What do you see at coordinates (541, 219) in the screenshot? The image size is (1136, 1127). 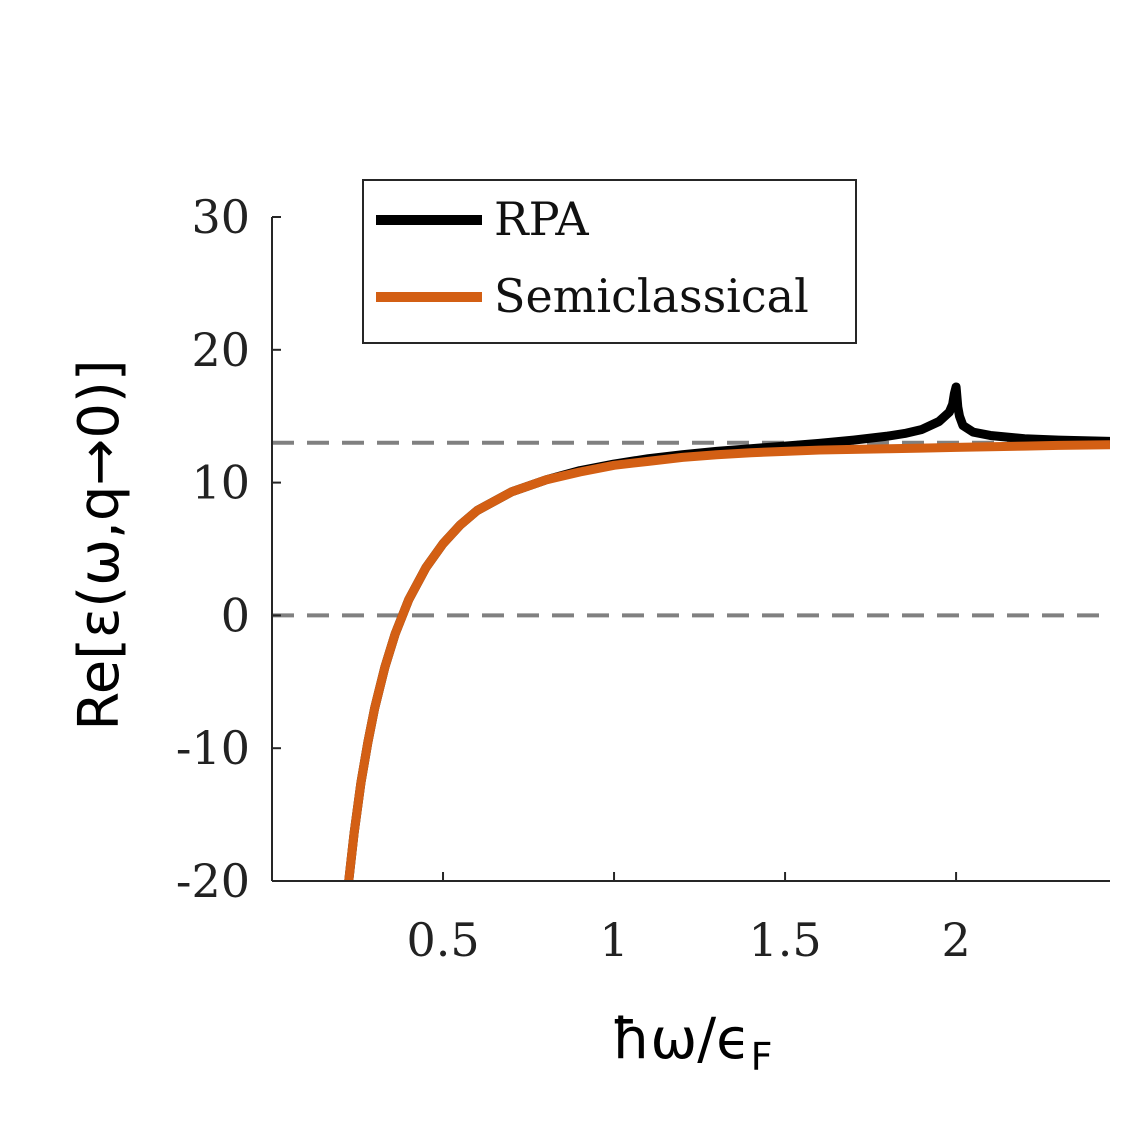 I see `legend-label-rpa: RPA` at bounding box center [541, 219].